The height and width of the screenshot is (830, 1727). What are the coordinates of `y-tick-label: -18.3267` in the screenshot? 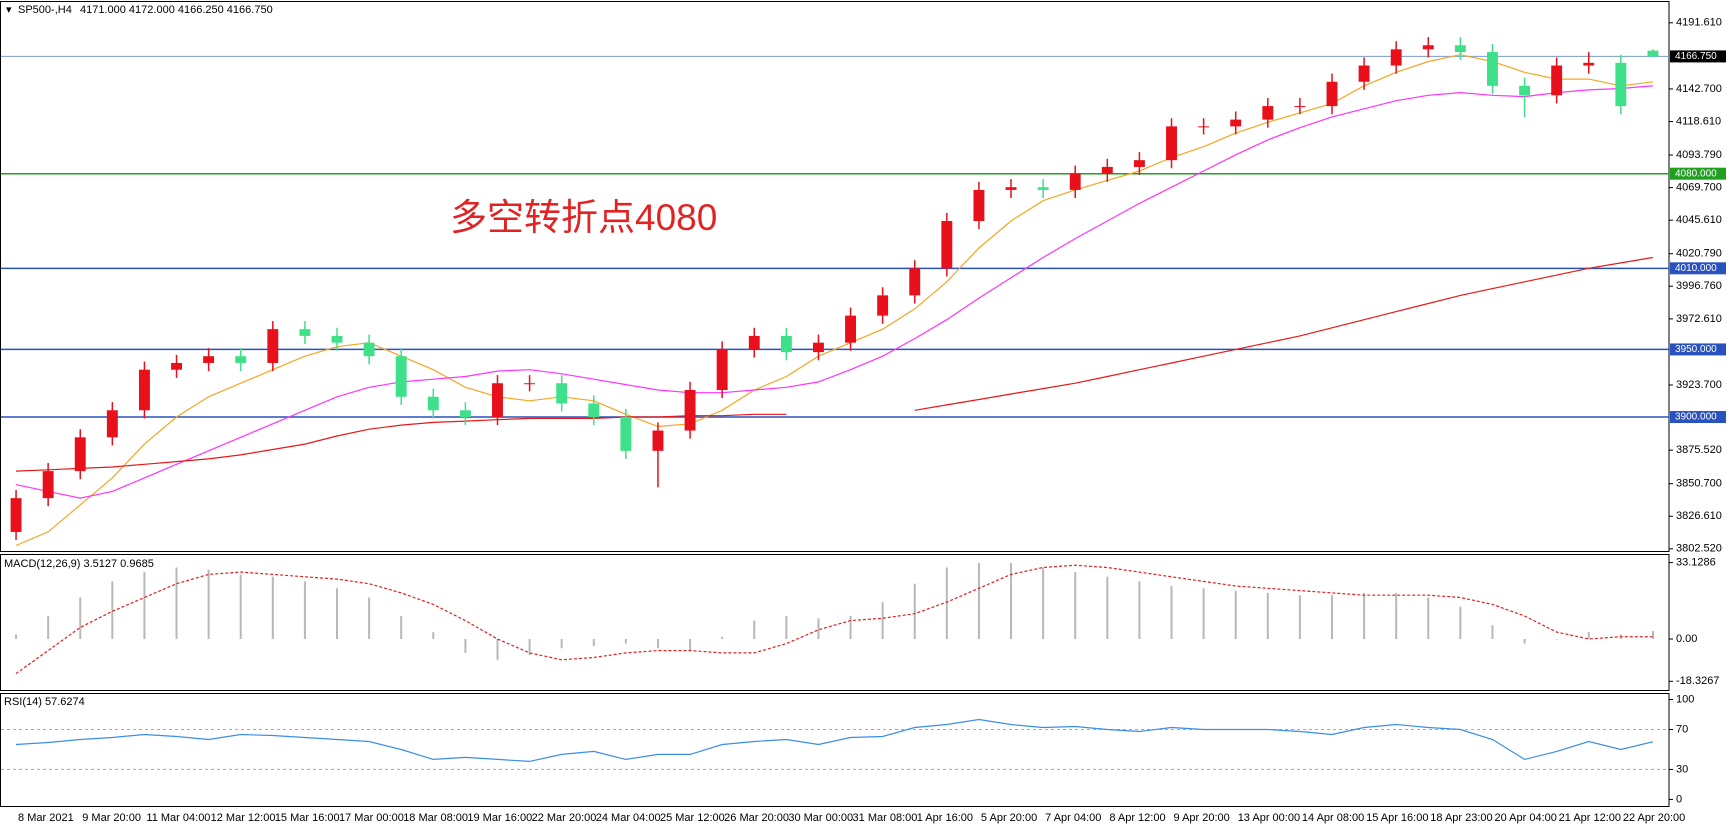 It's located at (1697, 681).